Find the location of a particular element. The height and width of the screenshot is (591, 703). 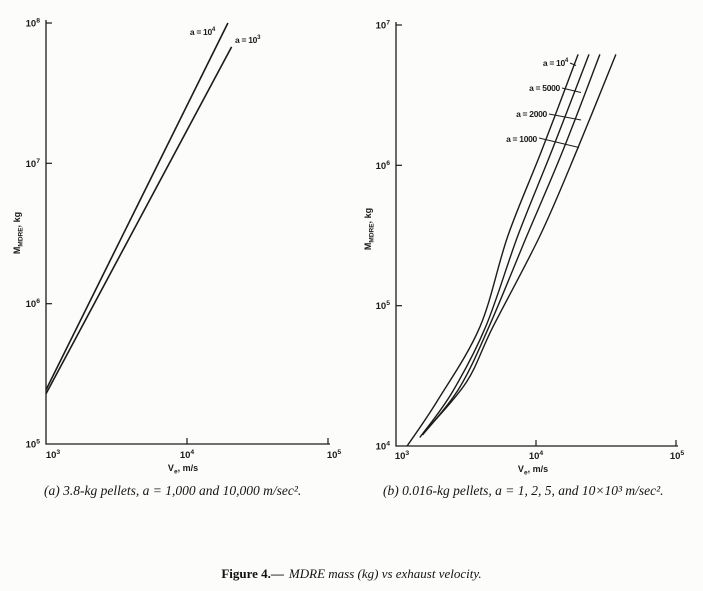

left-y-tick-label: 10⁸ is located at coordinates (33, 24).